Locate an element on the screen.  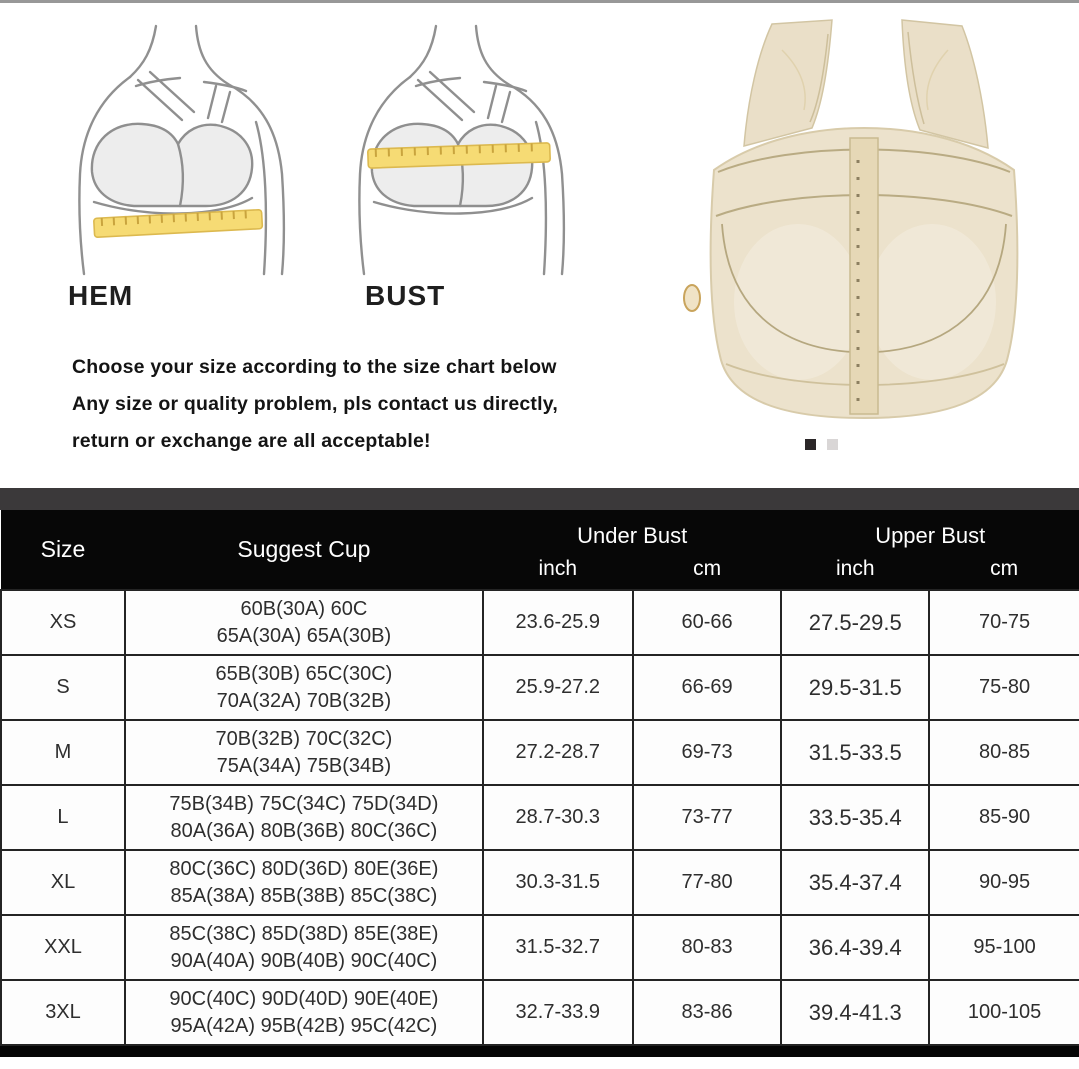
cell-under-inch: 30.3-31.5 is located at coordinates (557, 882).